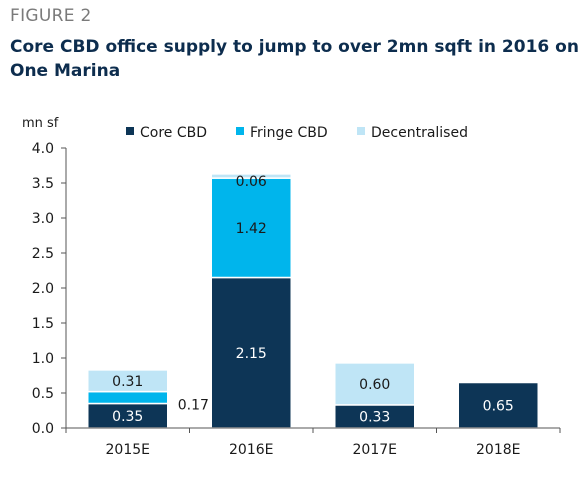  What do you see at coordinates (251, 450) in the screenshot?
I see `x-category-label: 2016E` at bounding box center [251, 450].